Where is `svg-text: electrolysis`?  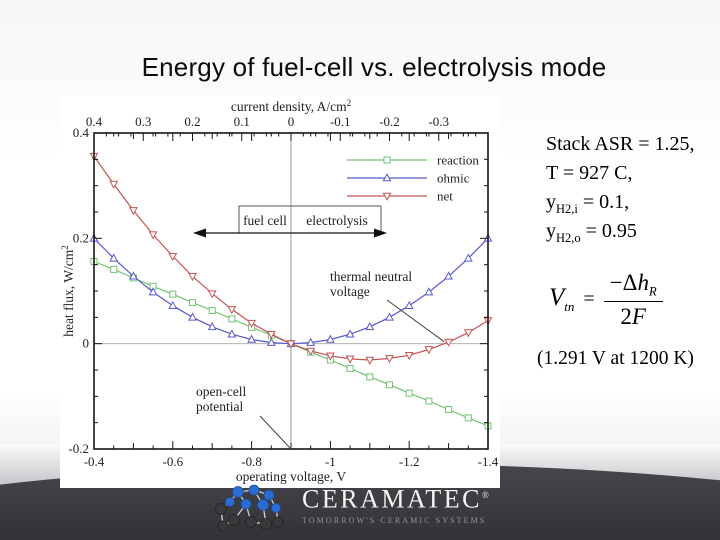
svg-text: electrolysis is located at coordinates (336, 220).